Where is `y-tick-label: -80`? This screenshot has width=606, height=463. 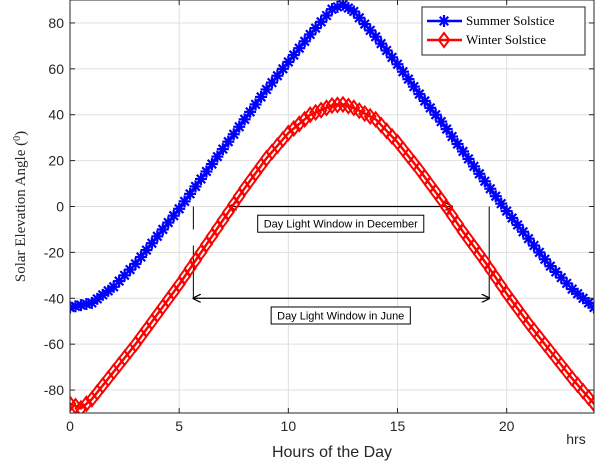 y-tick-label: -80 is located at coordinates (54, 390).